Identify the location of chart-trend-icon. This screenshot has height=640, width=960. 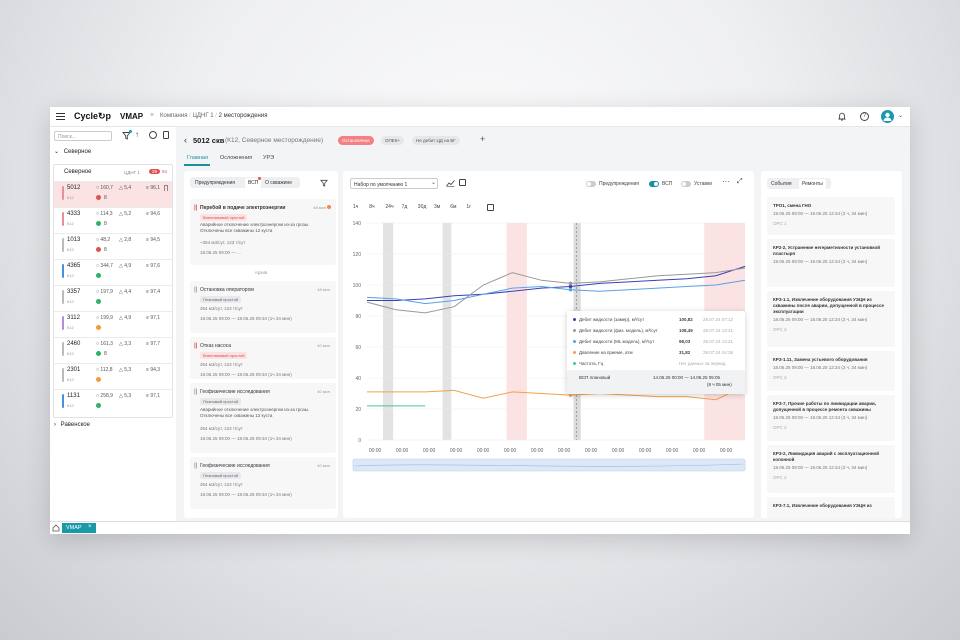
(450, 184).